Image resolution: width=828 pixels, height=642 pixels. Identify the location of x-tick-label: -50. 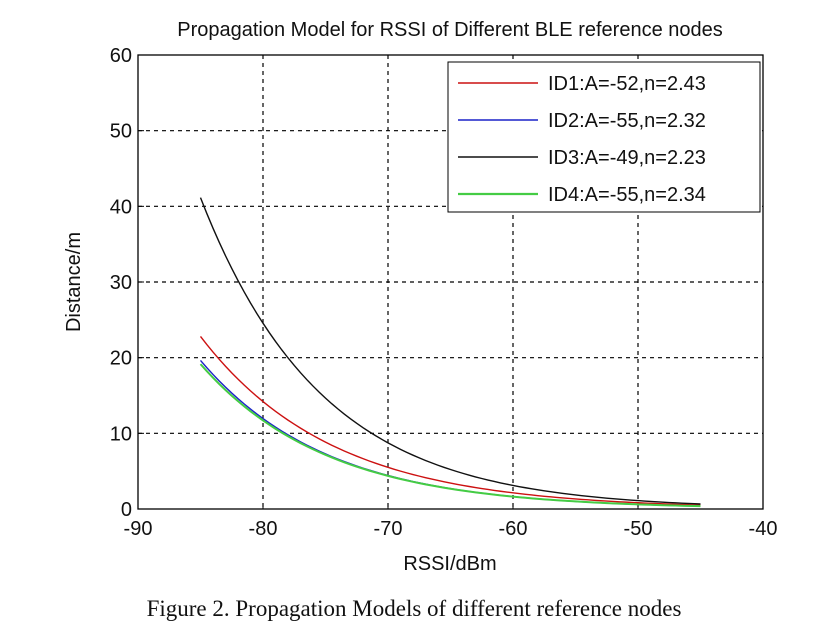
(638, 529).